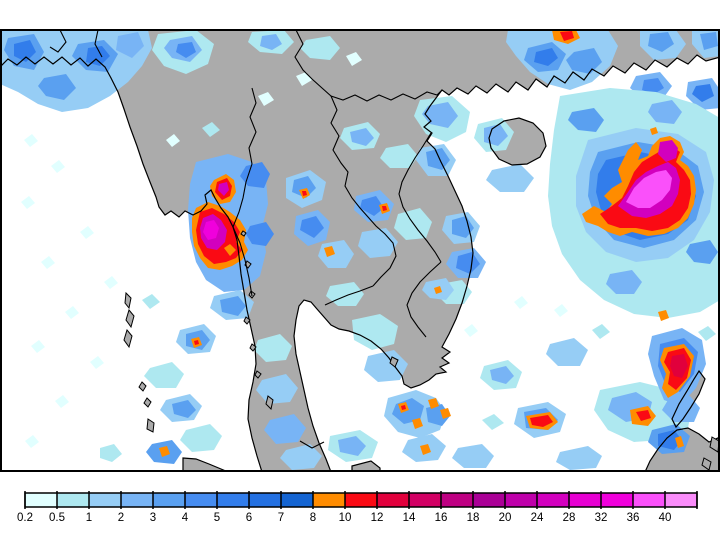  Describe the element at coordinates (473, 518) in the screenshot. I see `colorbar-tick-label: 18` at that location.